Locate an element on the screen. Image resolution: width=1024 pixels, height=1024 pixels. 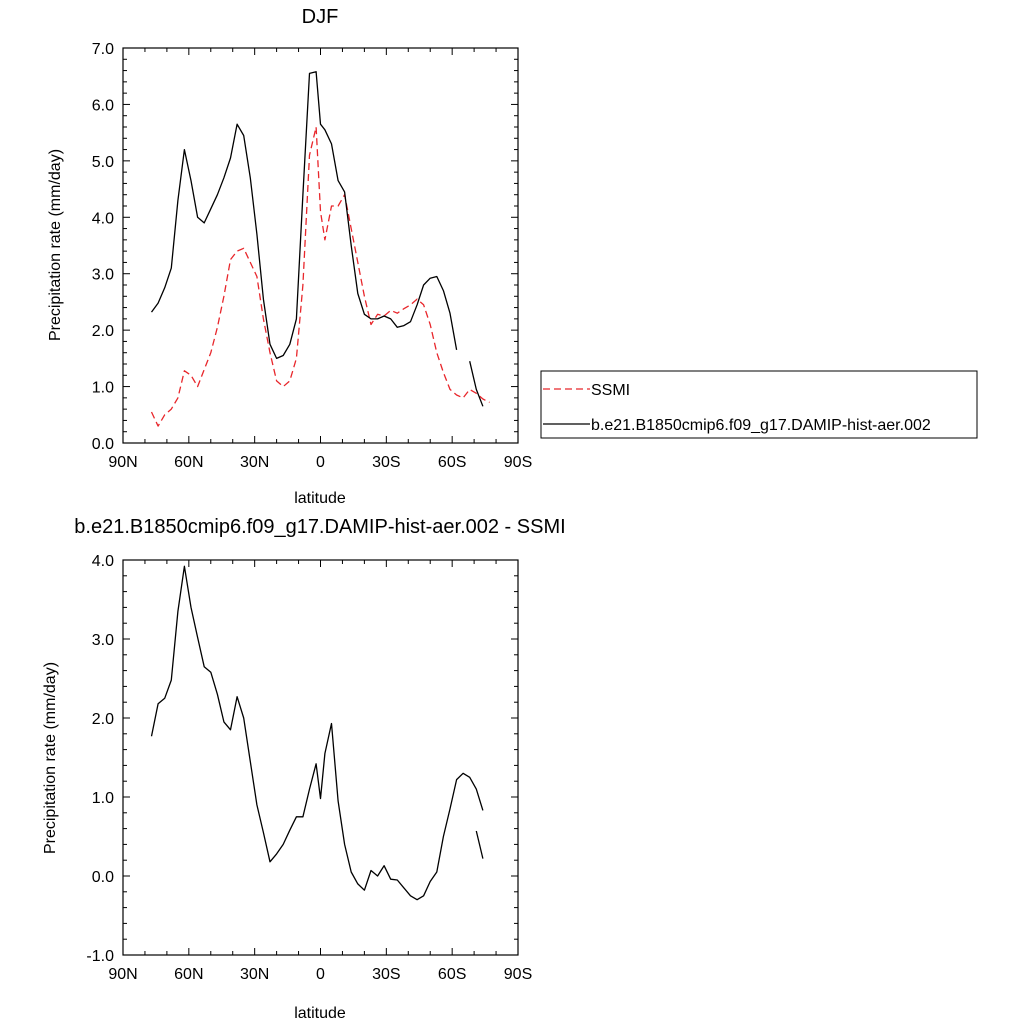
top-y-axis-label: Precipitation rate (mm/day) is located at coordinates (55, 245).